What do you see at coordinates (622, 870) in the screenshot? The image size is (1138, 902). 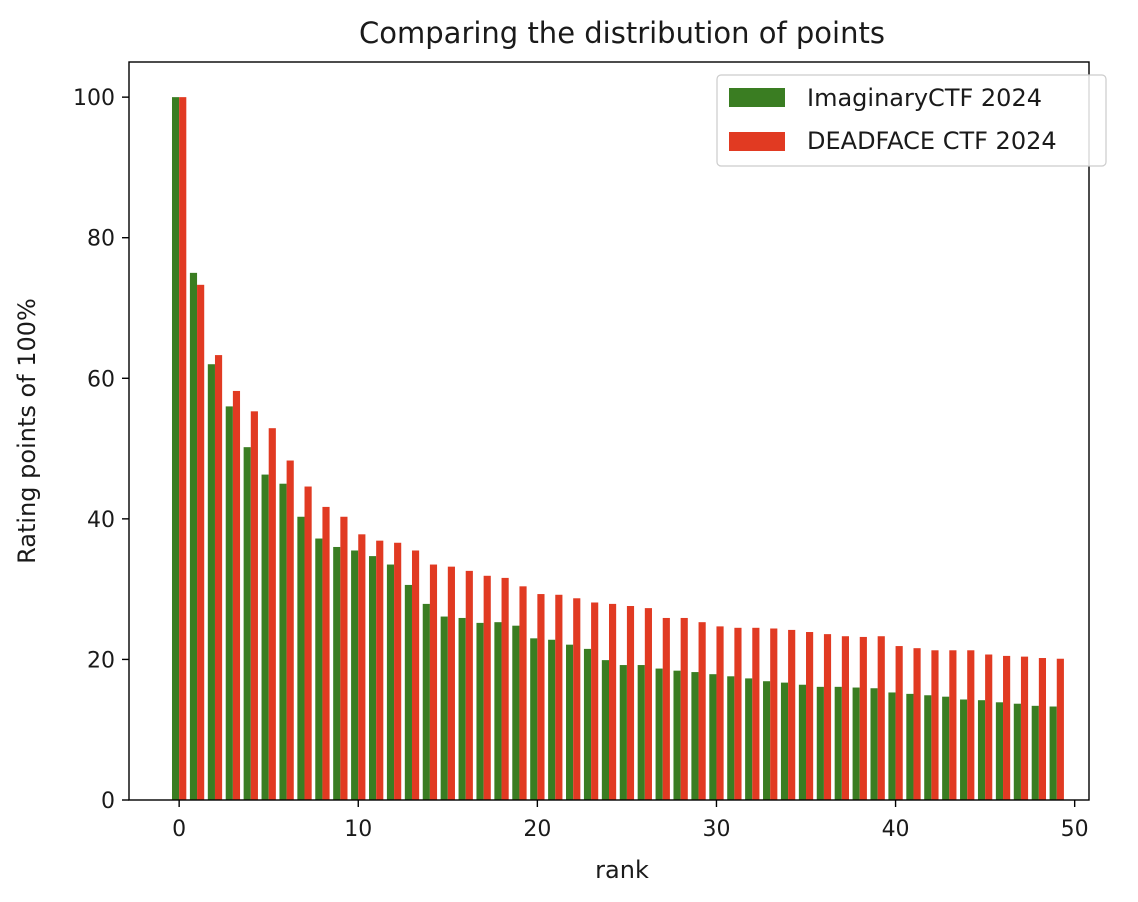 I see `x-axis-label: rank` at bounding box center [622, 870].